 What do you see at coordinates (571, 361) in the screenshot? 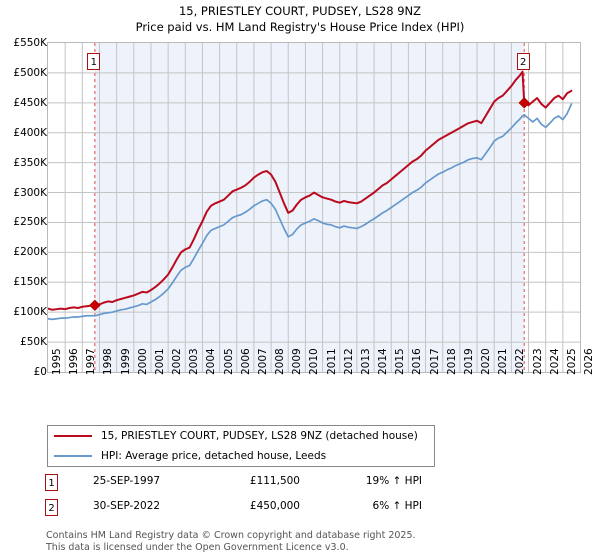
I see `x-axis-tick-label: 2025` at bounding box center [571, 361].